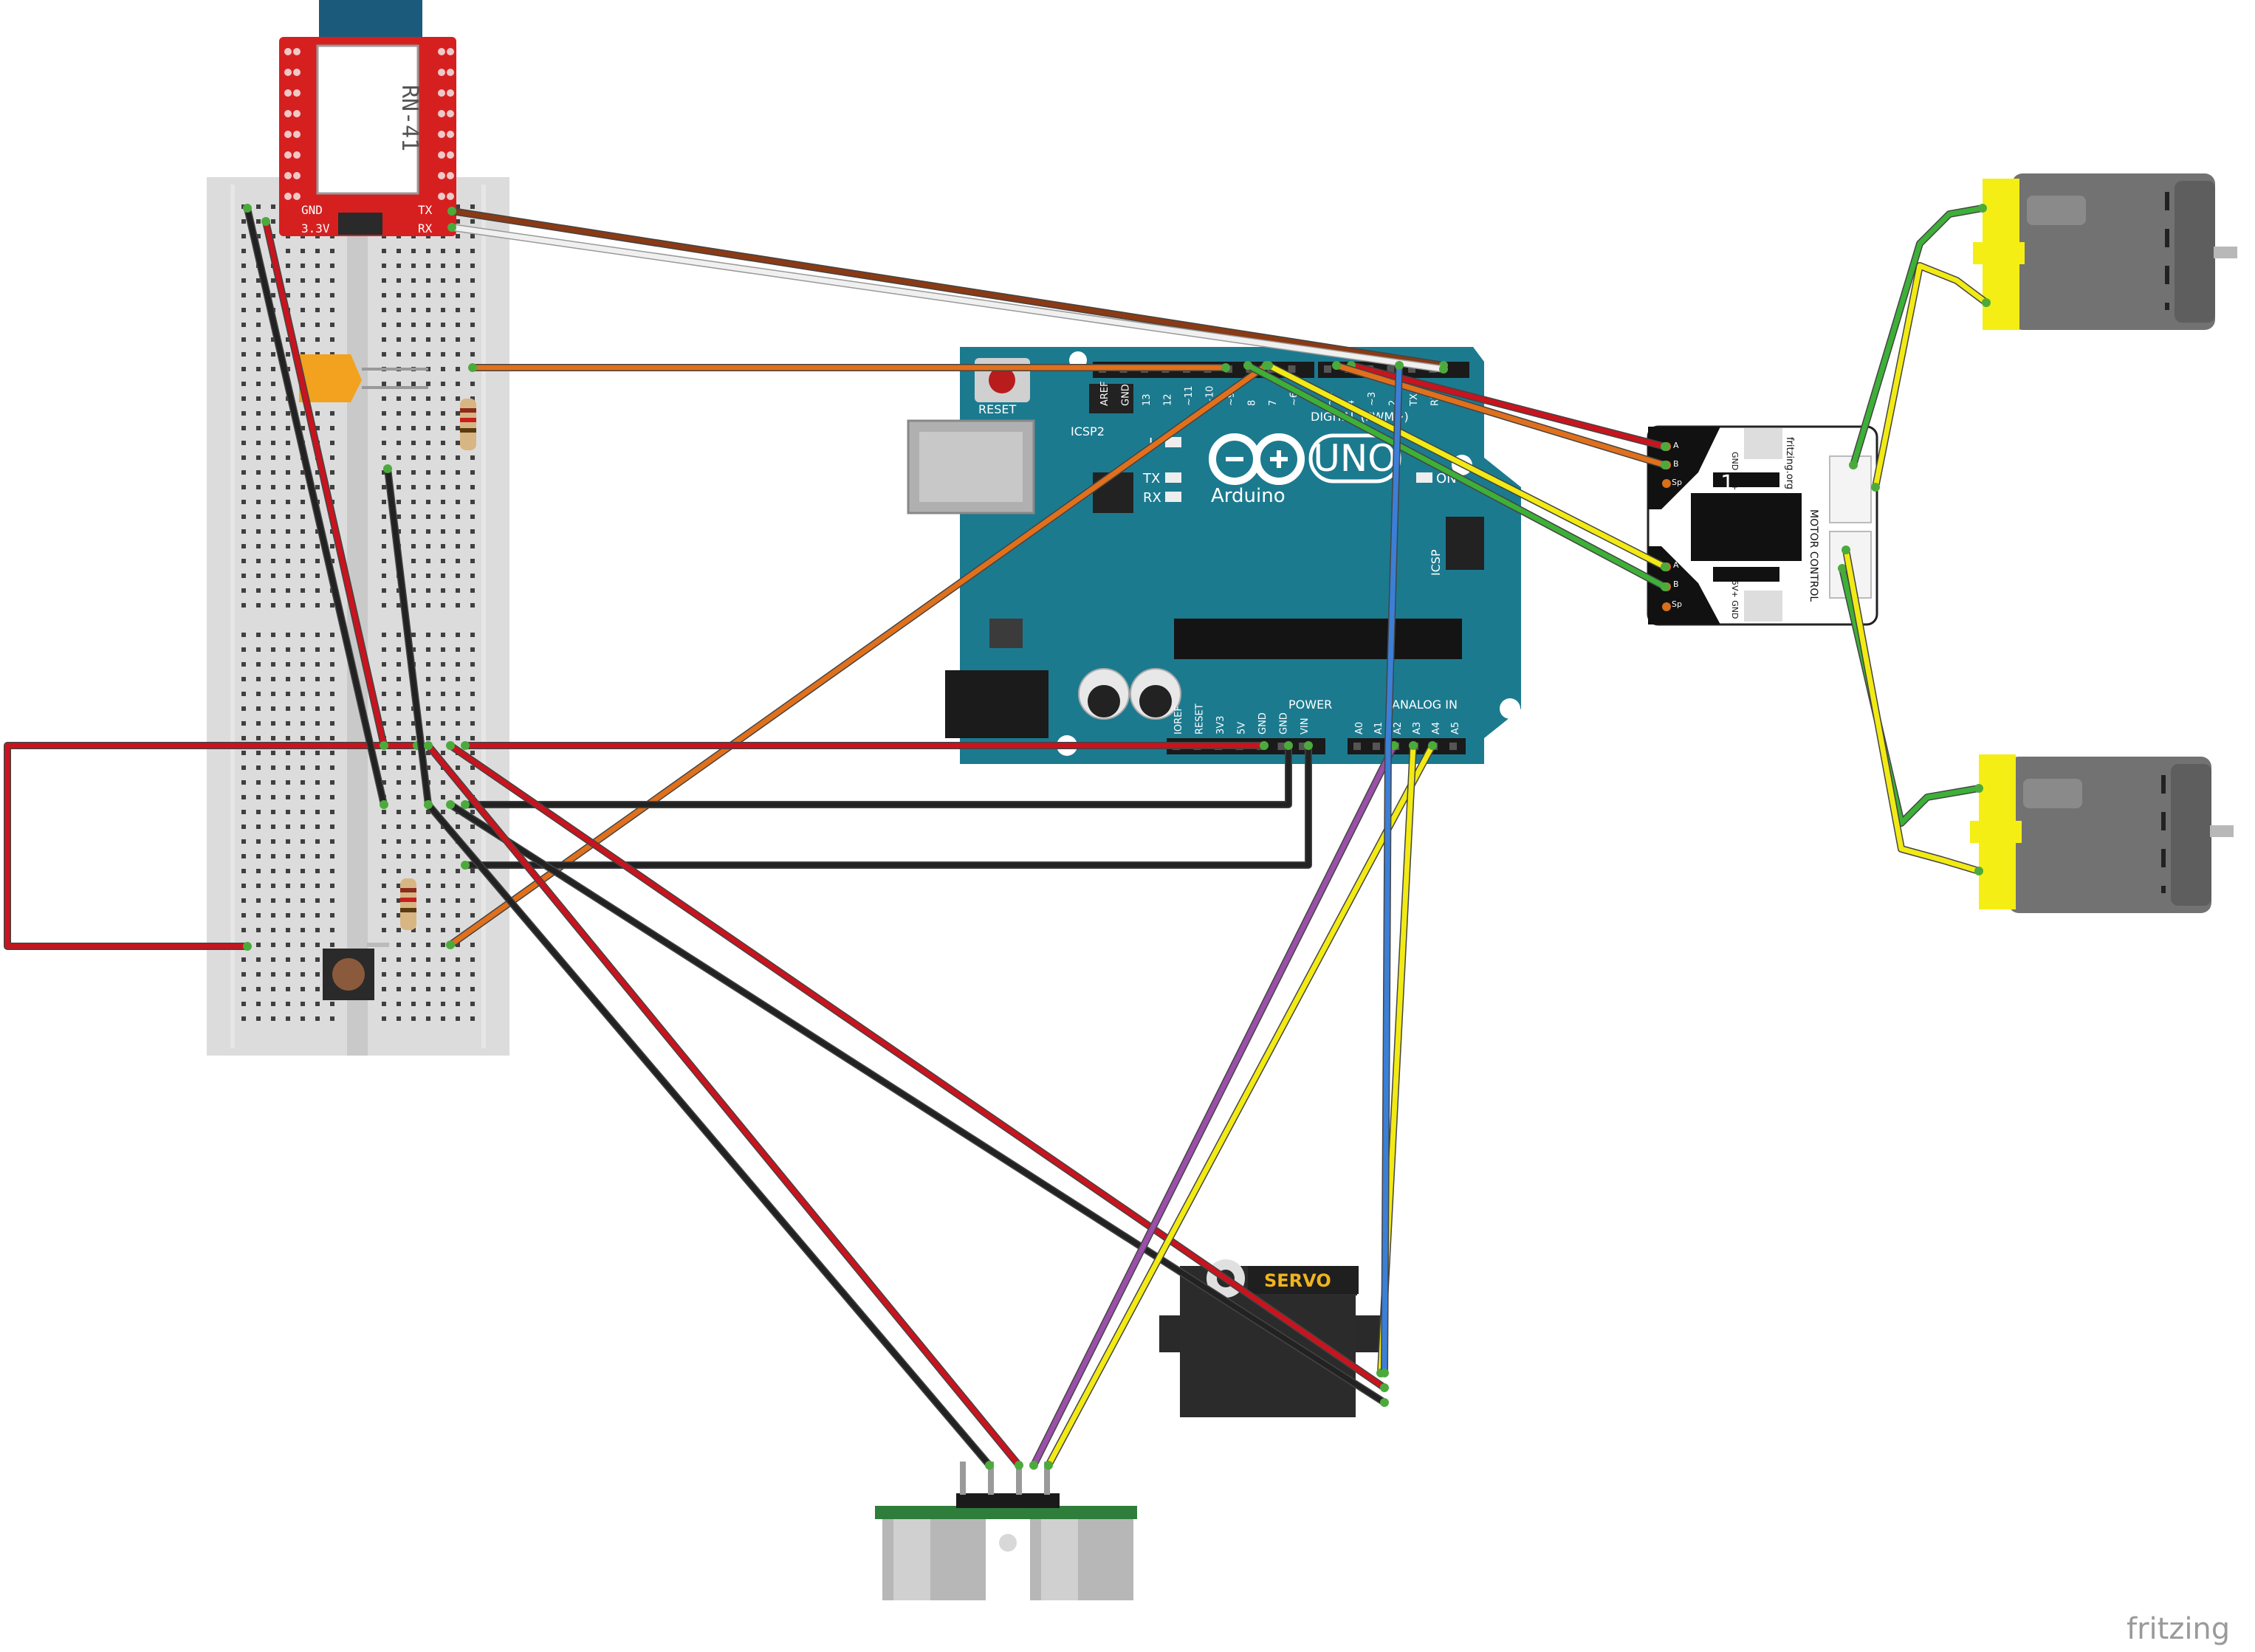  I want to click on breadboard, so click(358, 616).